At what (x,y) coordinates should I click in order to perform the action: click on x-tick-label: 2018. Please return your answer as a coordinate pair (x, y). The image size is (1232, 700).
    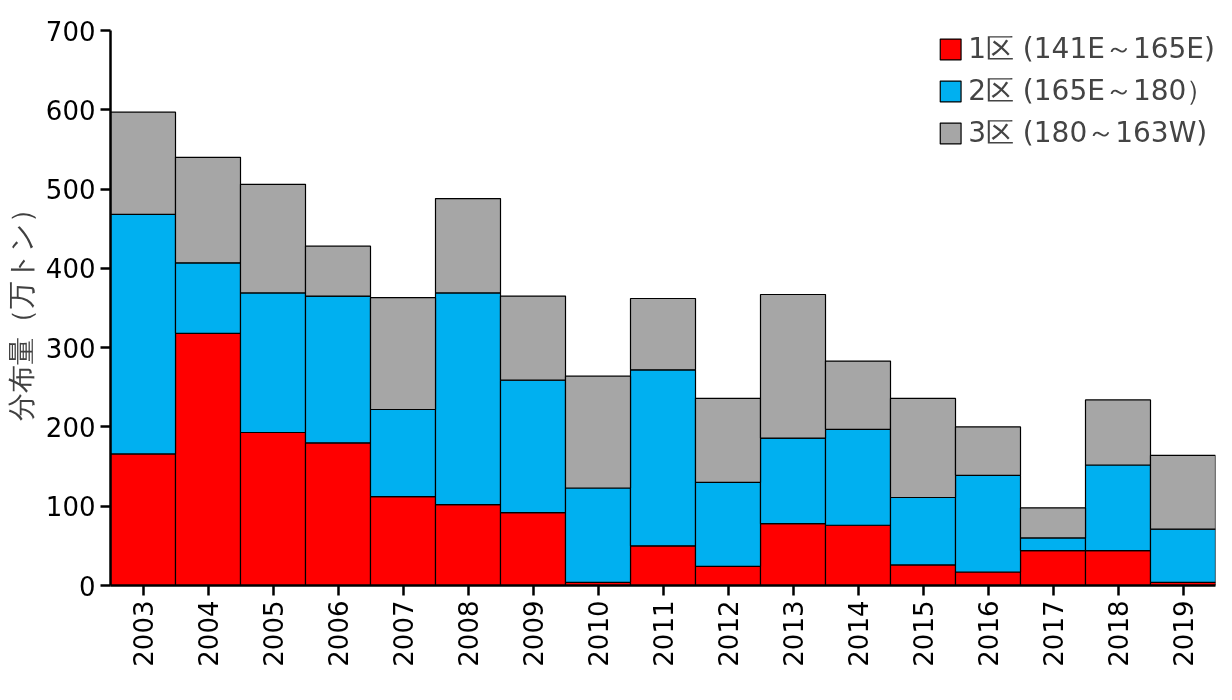
    Looking at the image, I should click on (1119, 633).